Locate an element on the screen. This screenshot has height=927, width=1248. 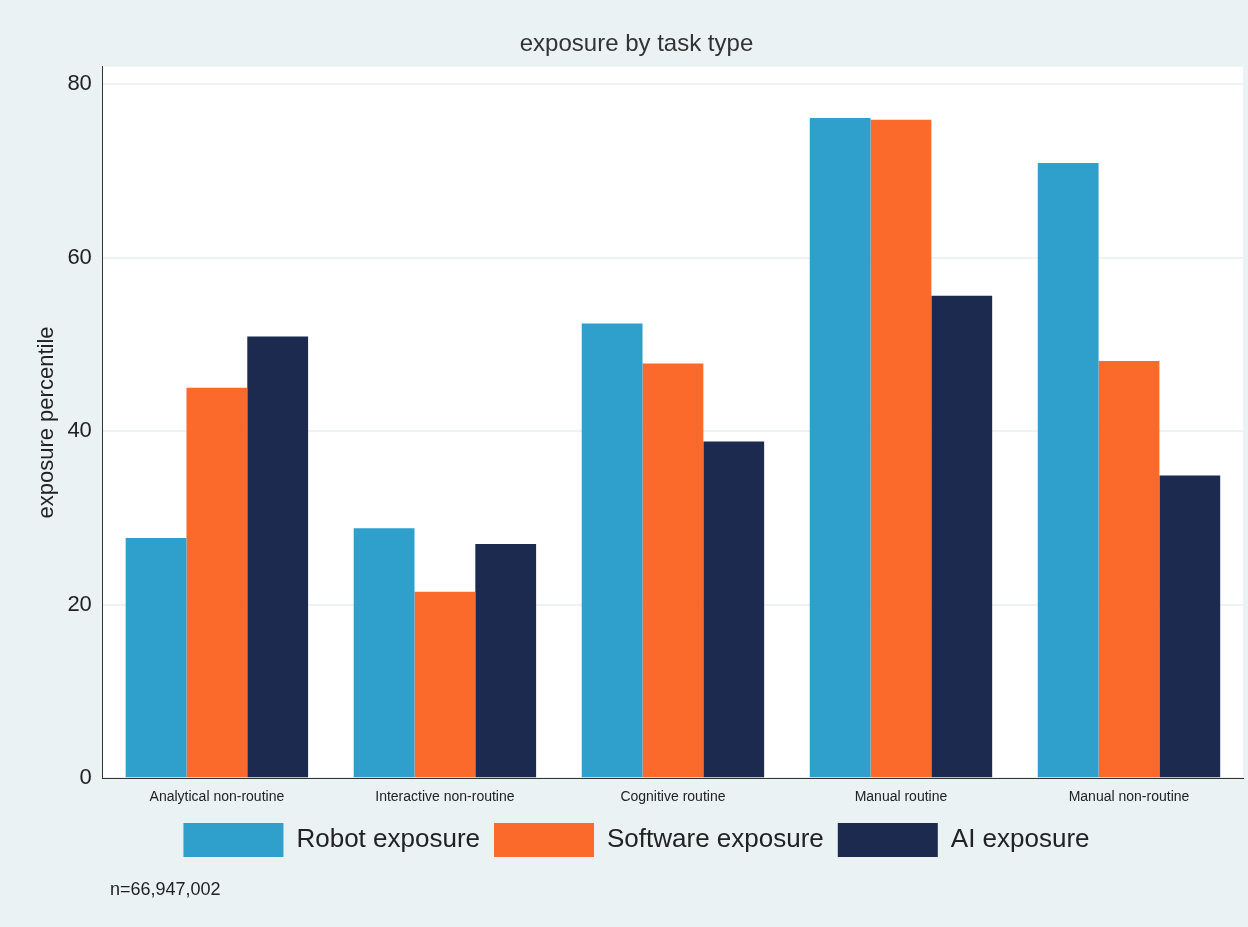
x-tick-label: Analytical non-routine is located at coordinates (217, 796).